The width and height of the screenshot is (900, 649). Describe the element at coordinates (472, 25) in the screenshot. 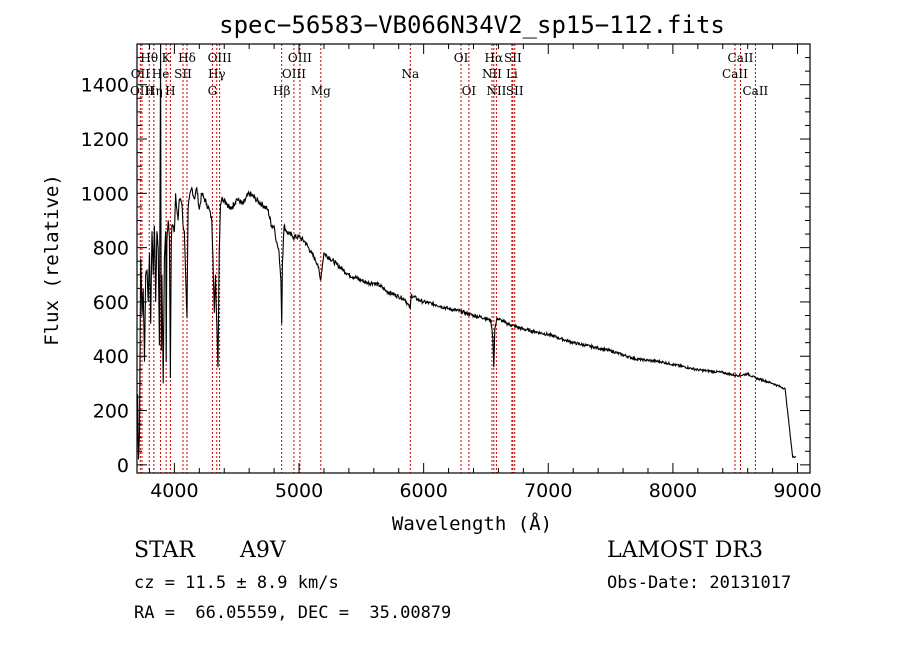

I see `chart-title: spec−56583−VB066N34V2_sp15−112.fits` at that location.